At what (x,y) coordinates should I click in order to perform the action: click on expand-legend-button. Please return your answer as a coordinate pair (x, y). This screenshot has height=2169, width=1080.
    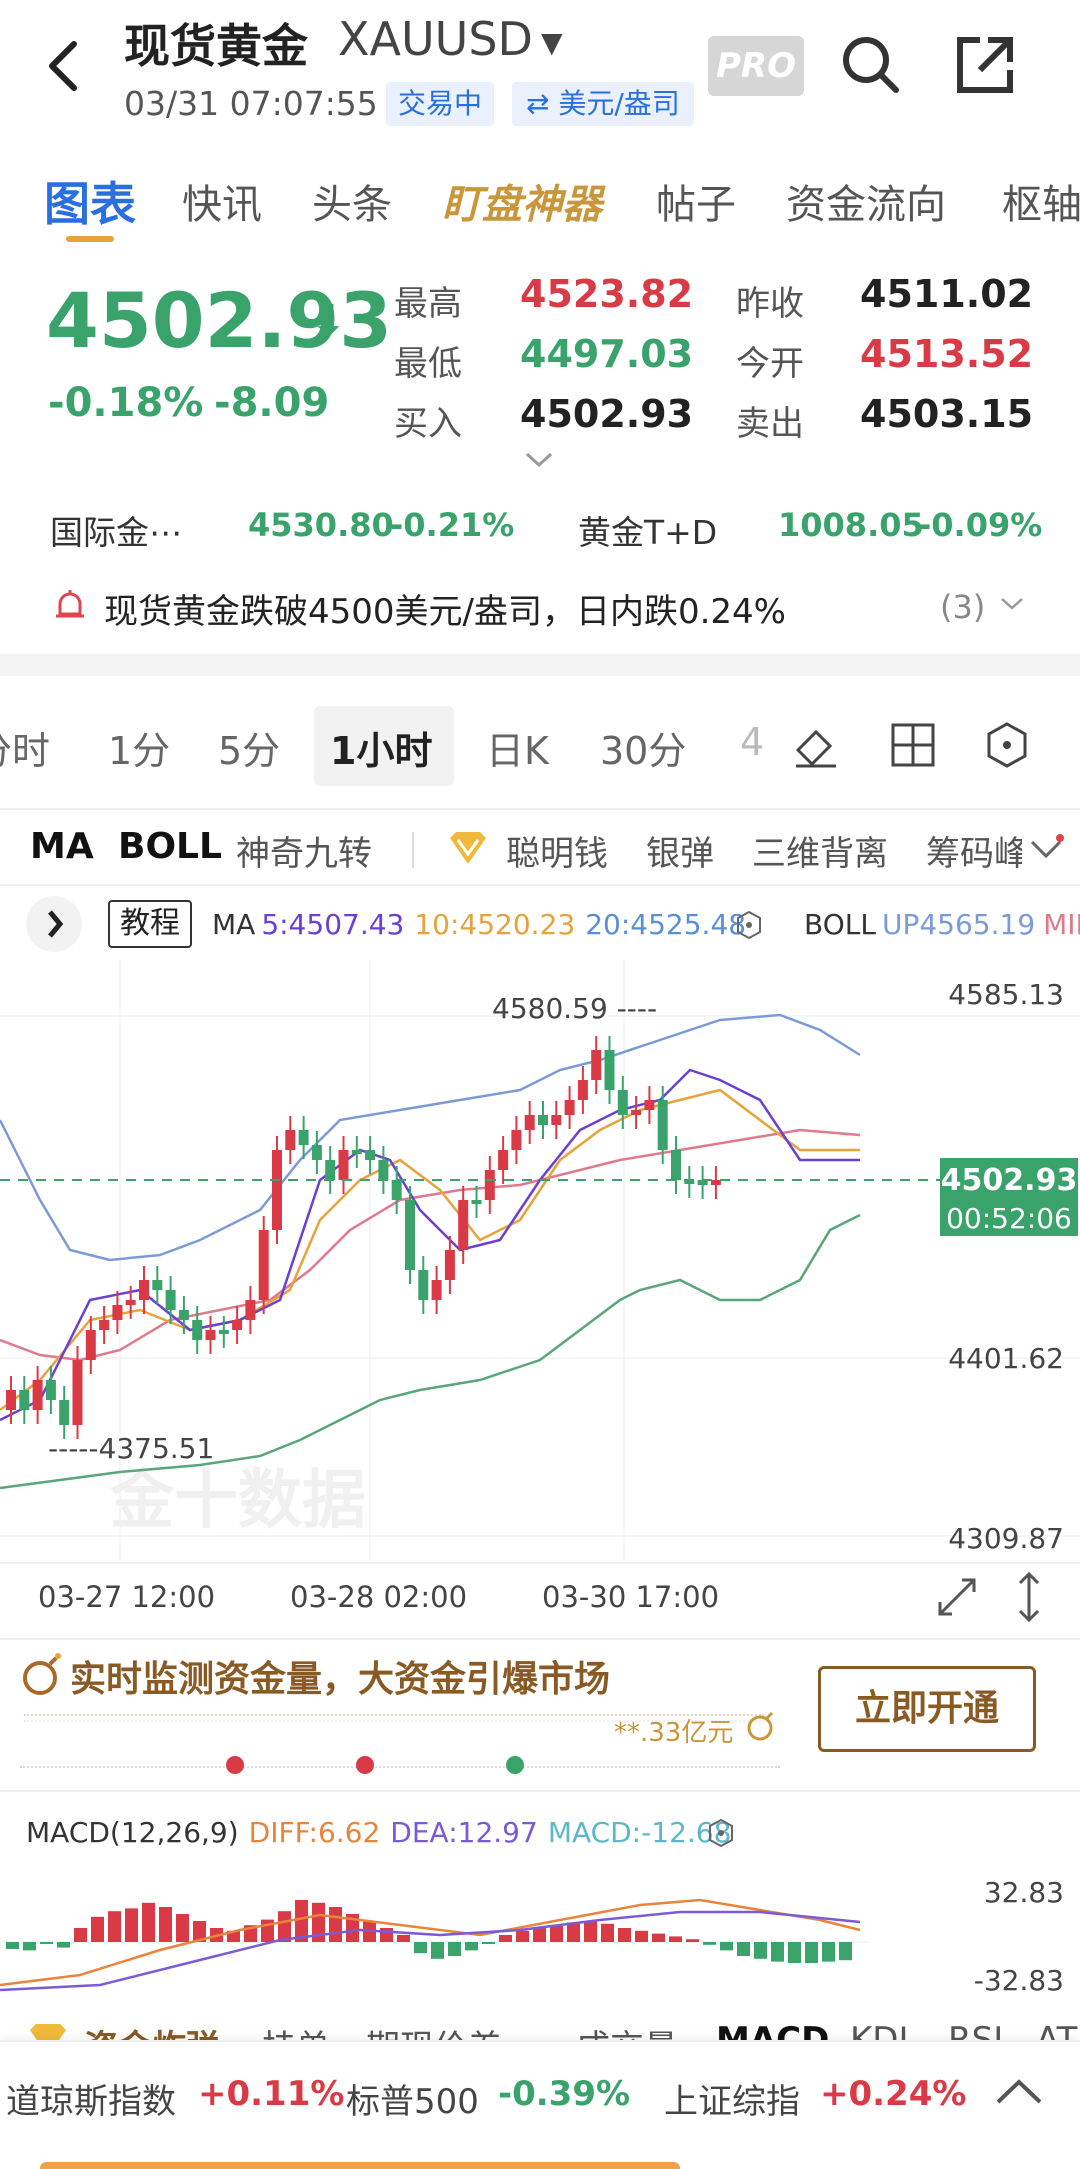
    Looking at the image, I should click on (54, 924).